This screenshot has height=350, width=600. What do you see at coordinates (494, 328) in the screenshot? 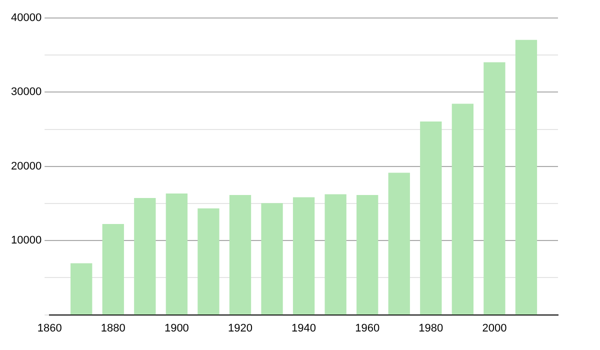
I see `x-tick-label: 2000` at bounding box center [494, 328].